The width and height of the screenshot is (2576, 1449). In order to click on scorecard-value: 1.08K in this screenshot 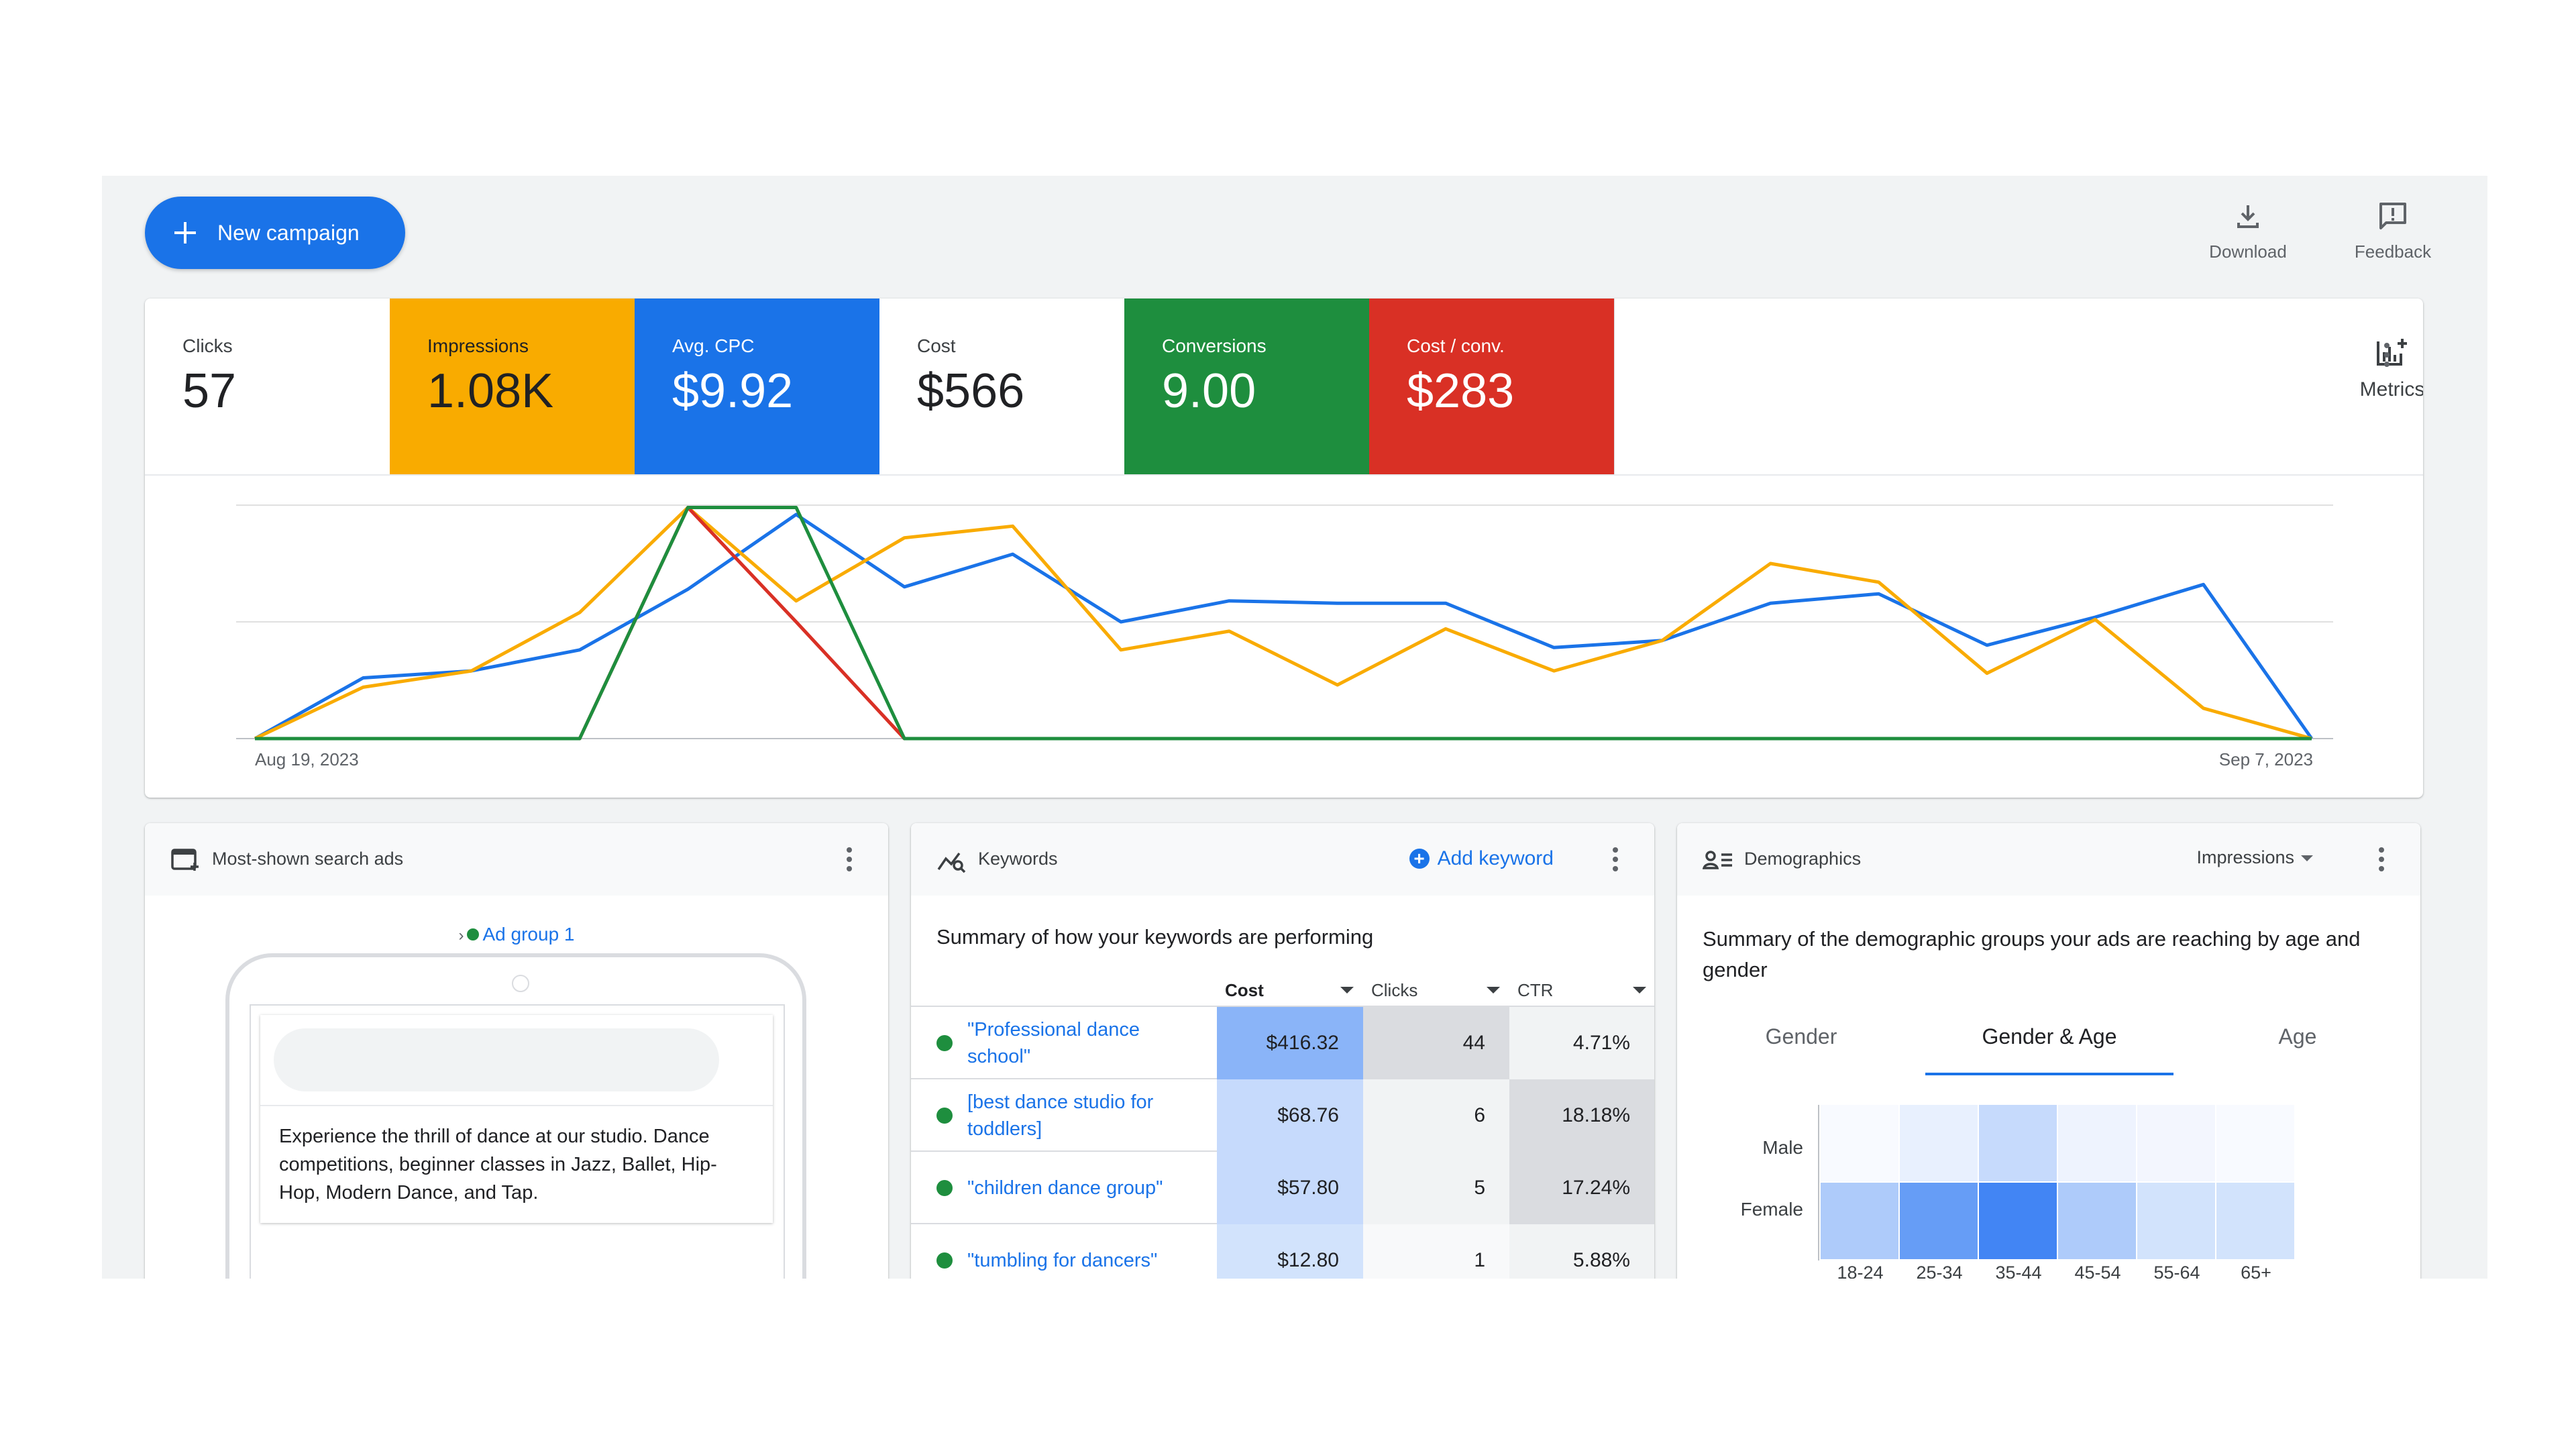, I will do `click(490, 391)`.